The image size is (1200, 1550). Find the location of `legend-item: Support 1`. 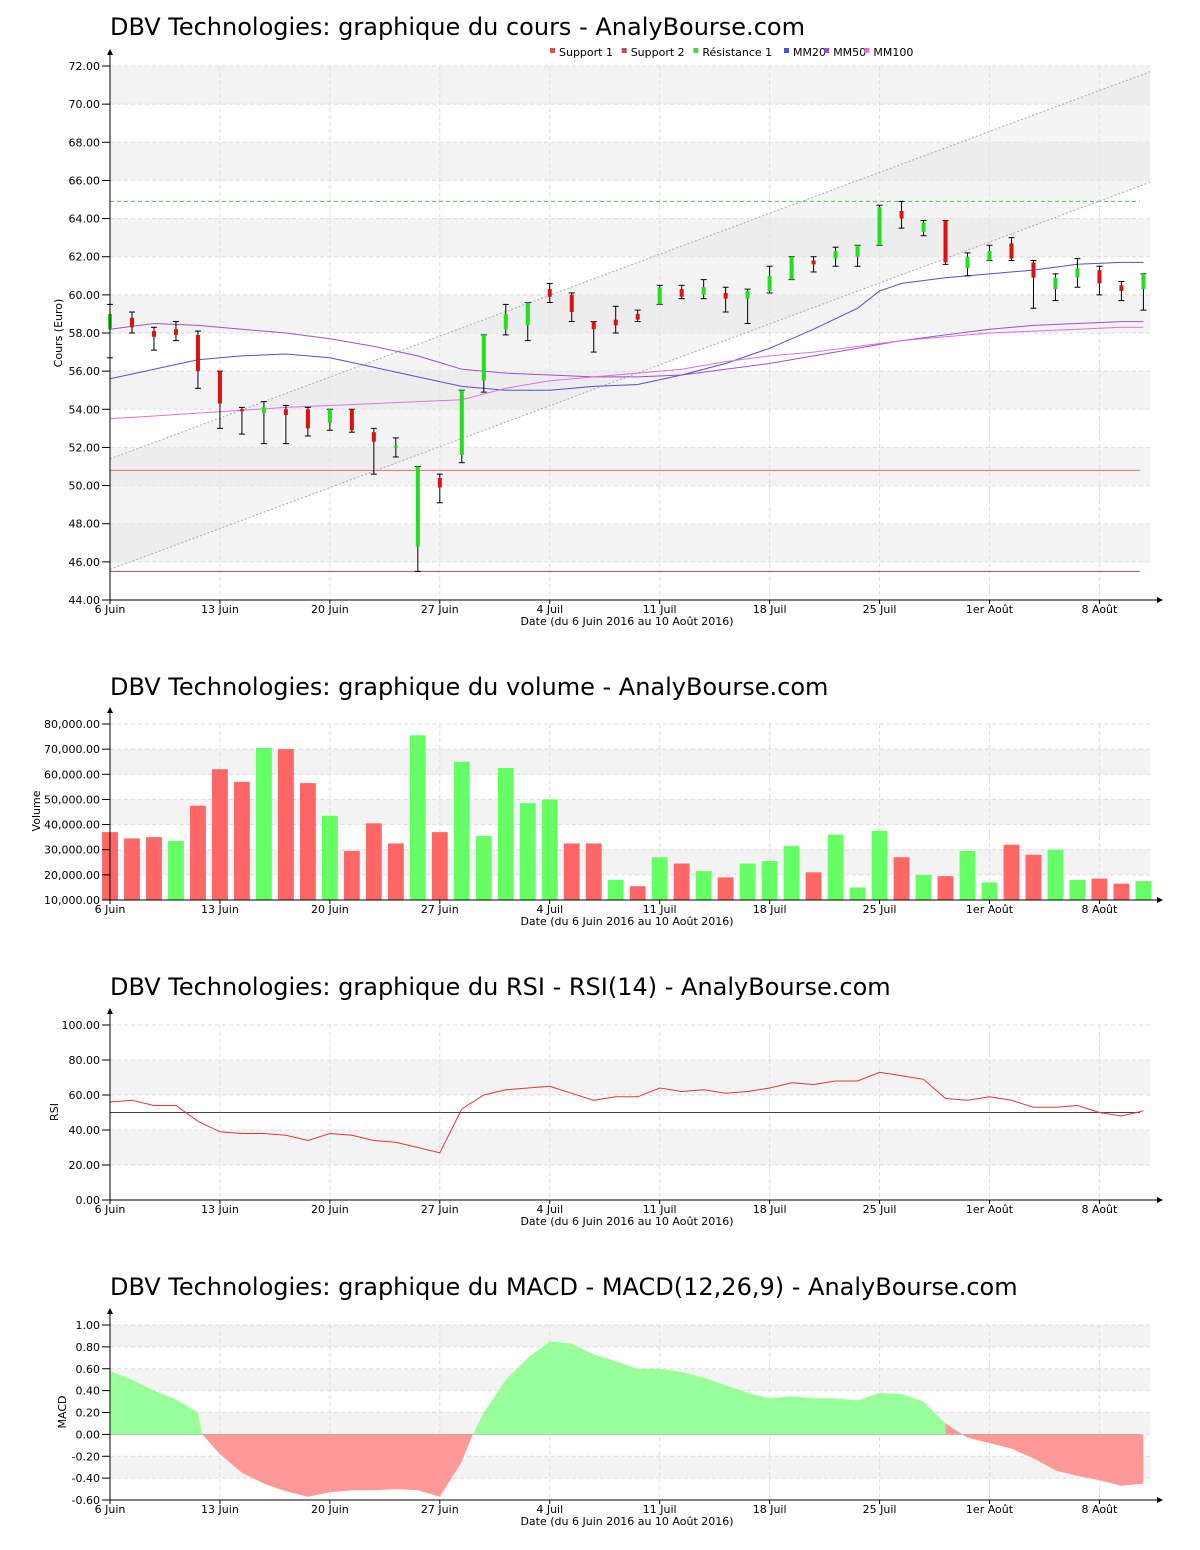

legend-item: Support 1 is located at coordinates (581, 52).